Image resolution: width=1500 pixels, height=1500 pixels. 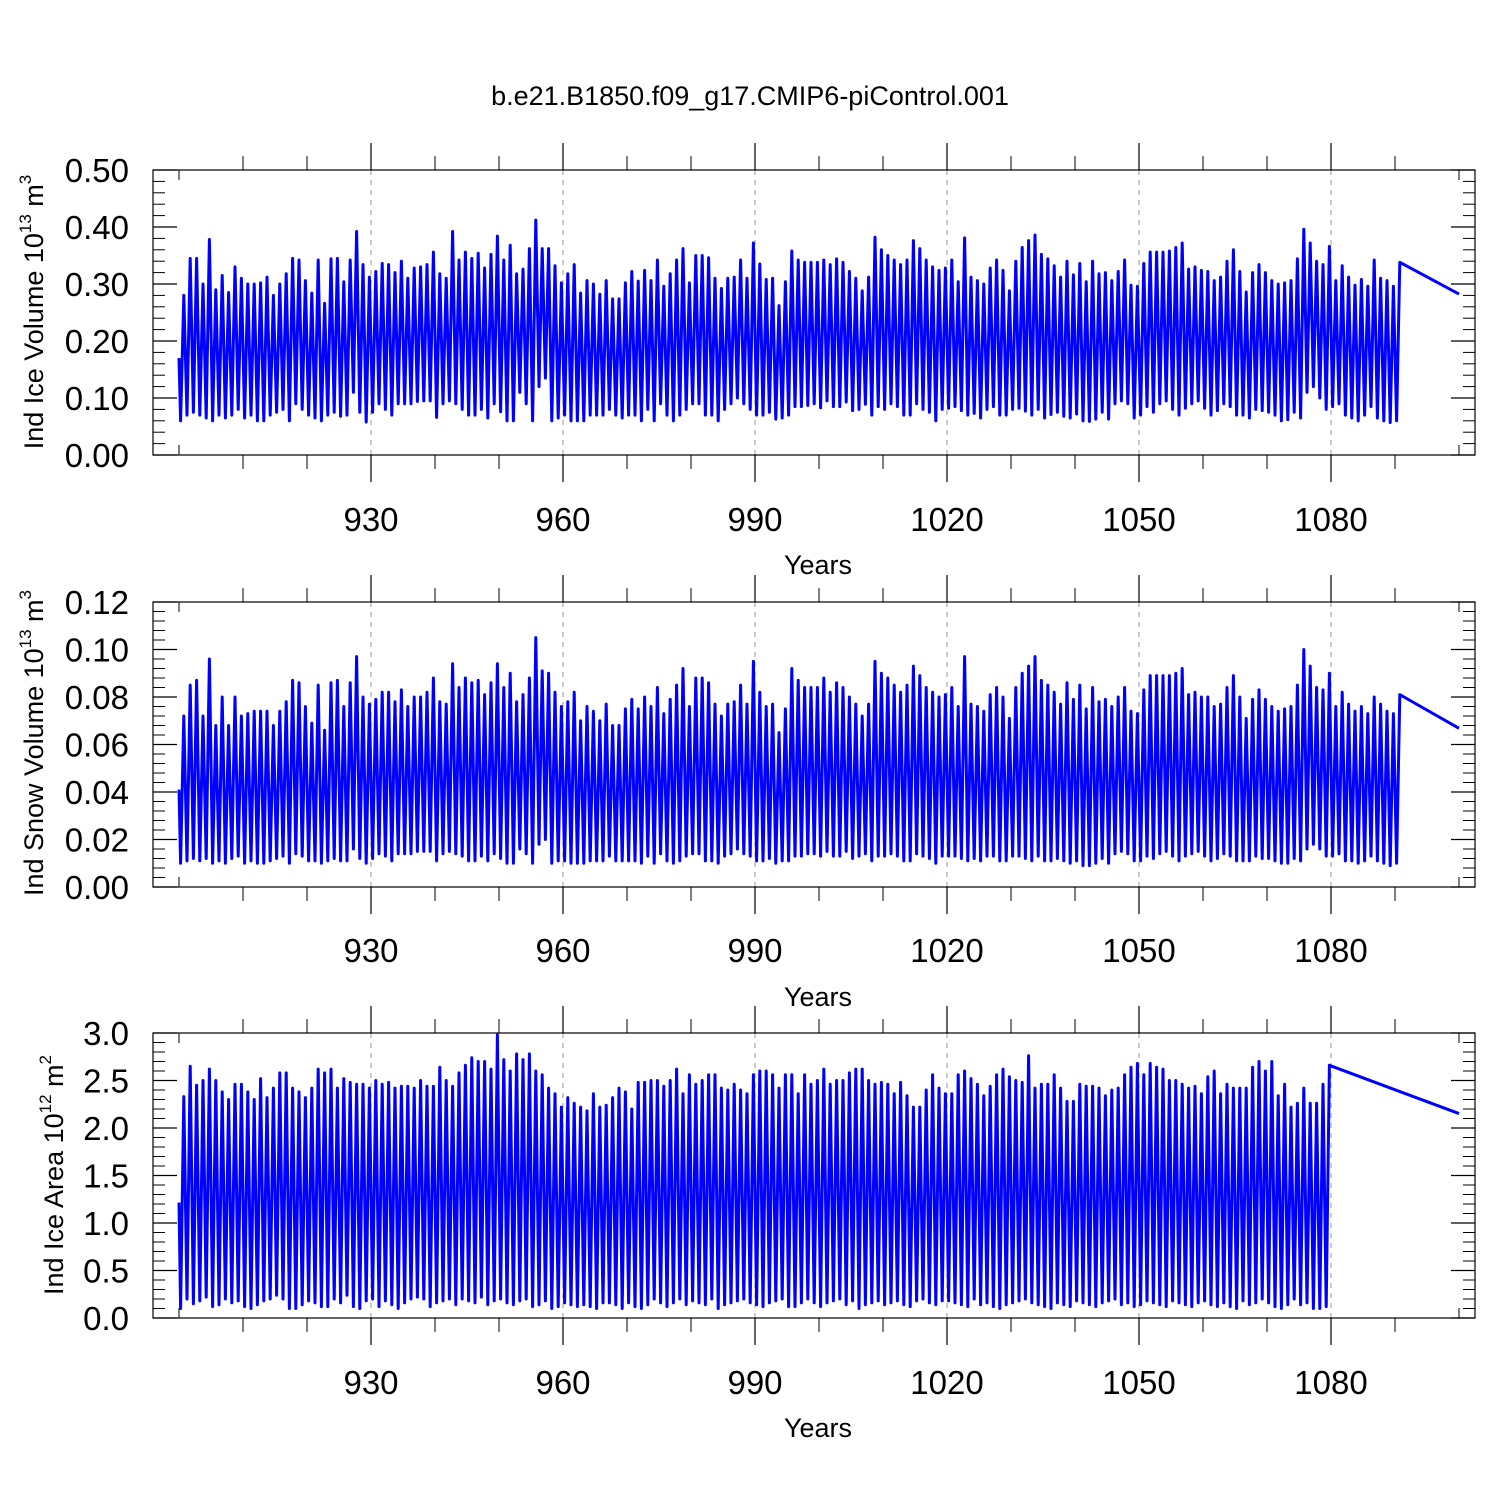 I want to click on y-tick-label: 0.0, so click(x=106, y=1318).